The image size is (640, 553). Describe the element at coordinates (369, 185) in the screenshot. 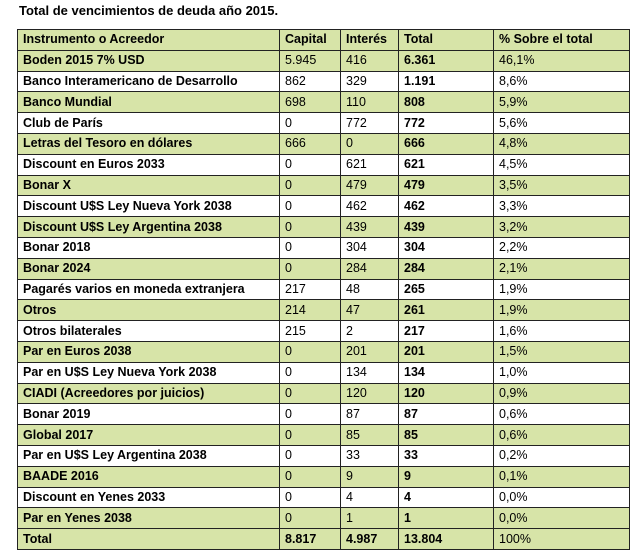

I see `interes-cell: 479` at that location.